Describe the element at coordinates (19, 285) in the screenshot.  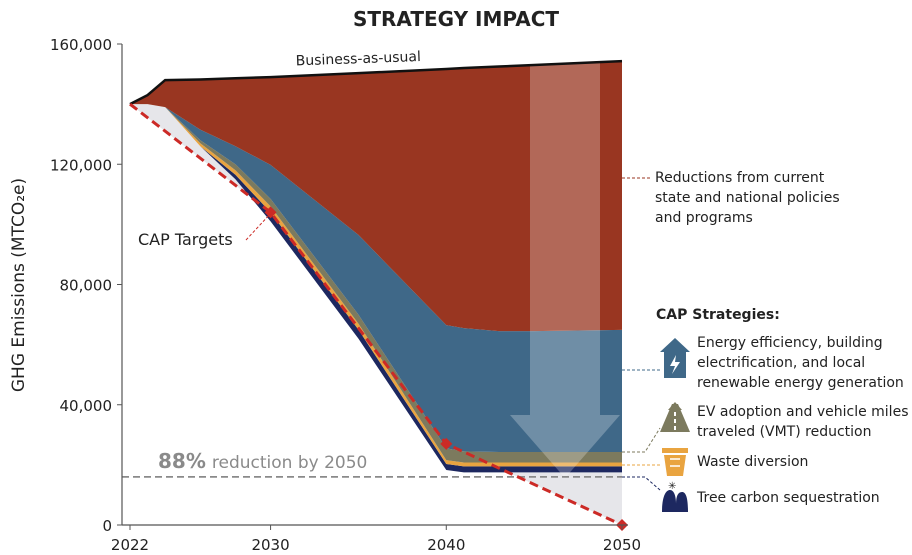
I see `y-axis-label: GHG Emissions (MTCO₂e)` at that location.